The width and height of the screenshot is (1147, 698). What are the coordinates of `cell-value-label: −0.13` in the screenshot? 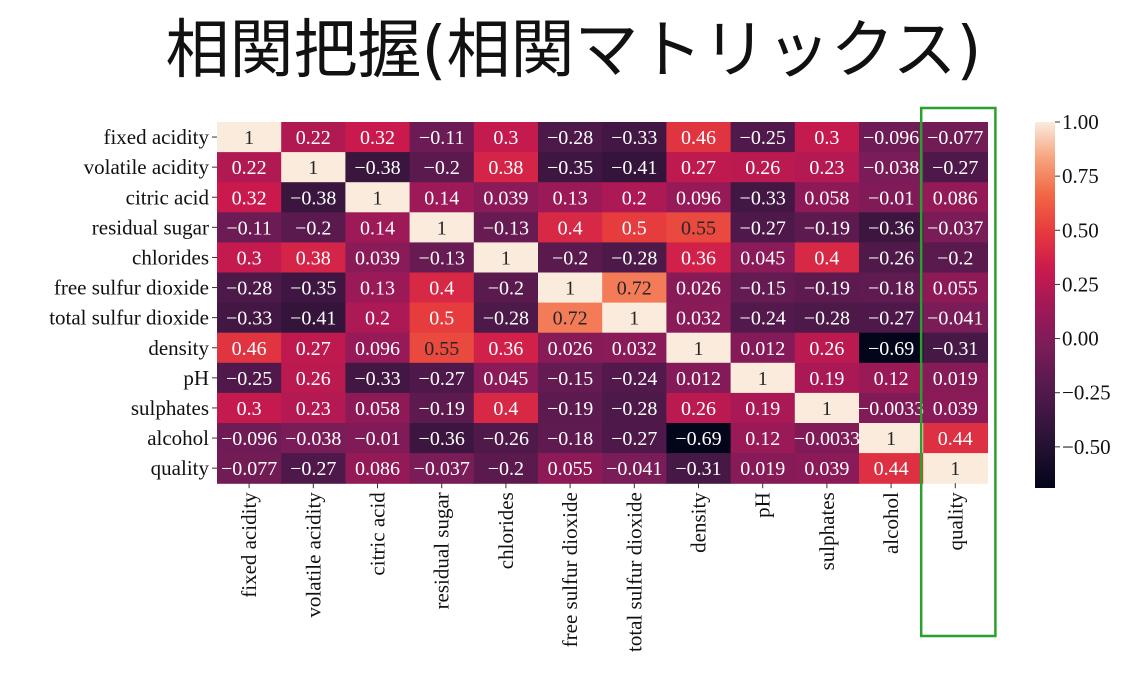 It's located at (506, 228).